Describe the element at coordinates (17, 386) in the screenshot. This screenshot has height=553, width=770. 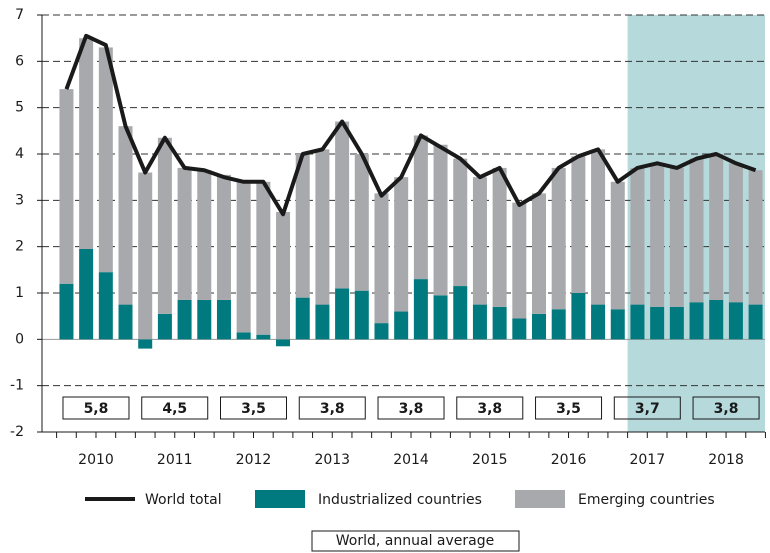
I see `y-tick-label: -1` at that location.